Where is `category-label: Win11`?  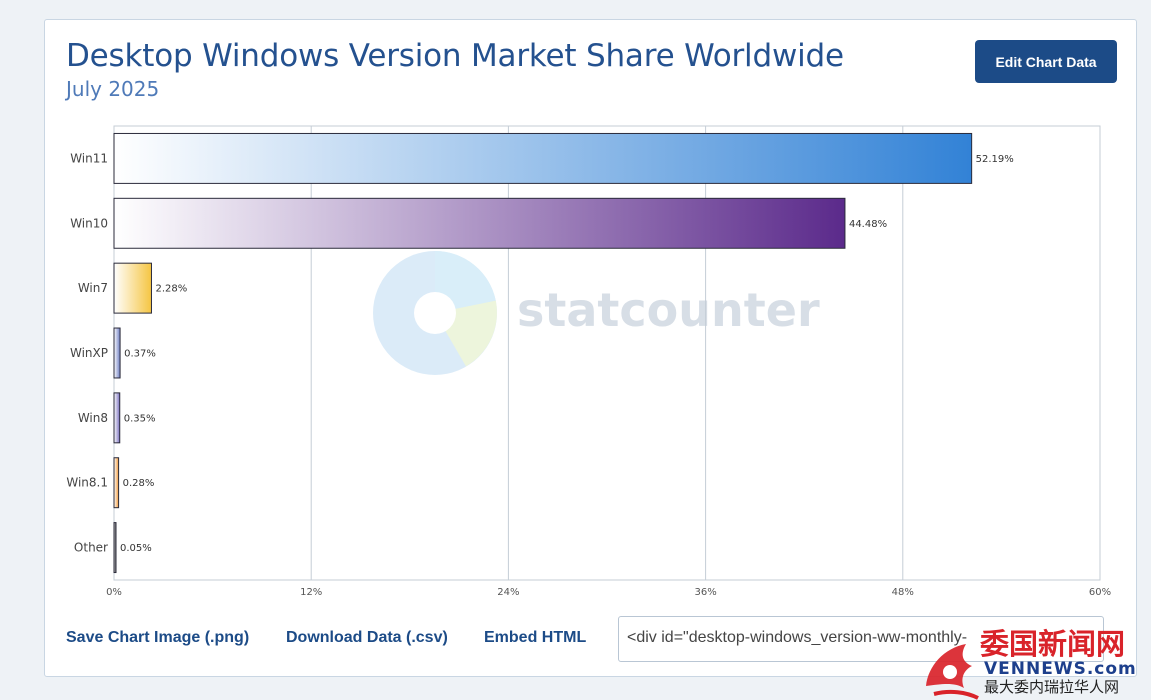
category-label: Win11 is located at coordinates (89, 158).